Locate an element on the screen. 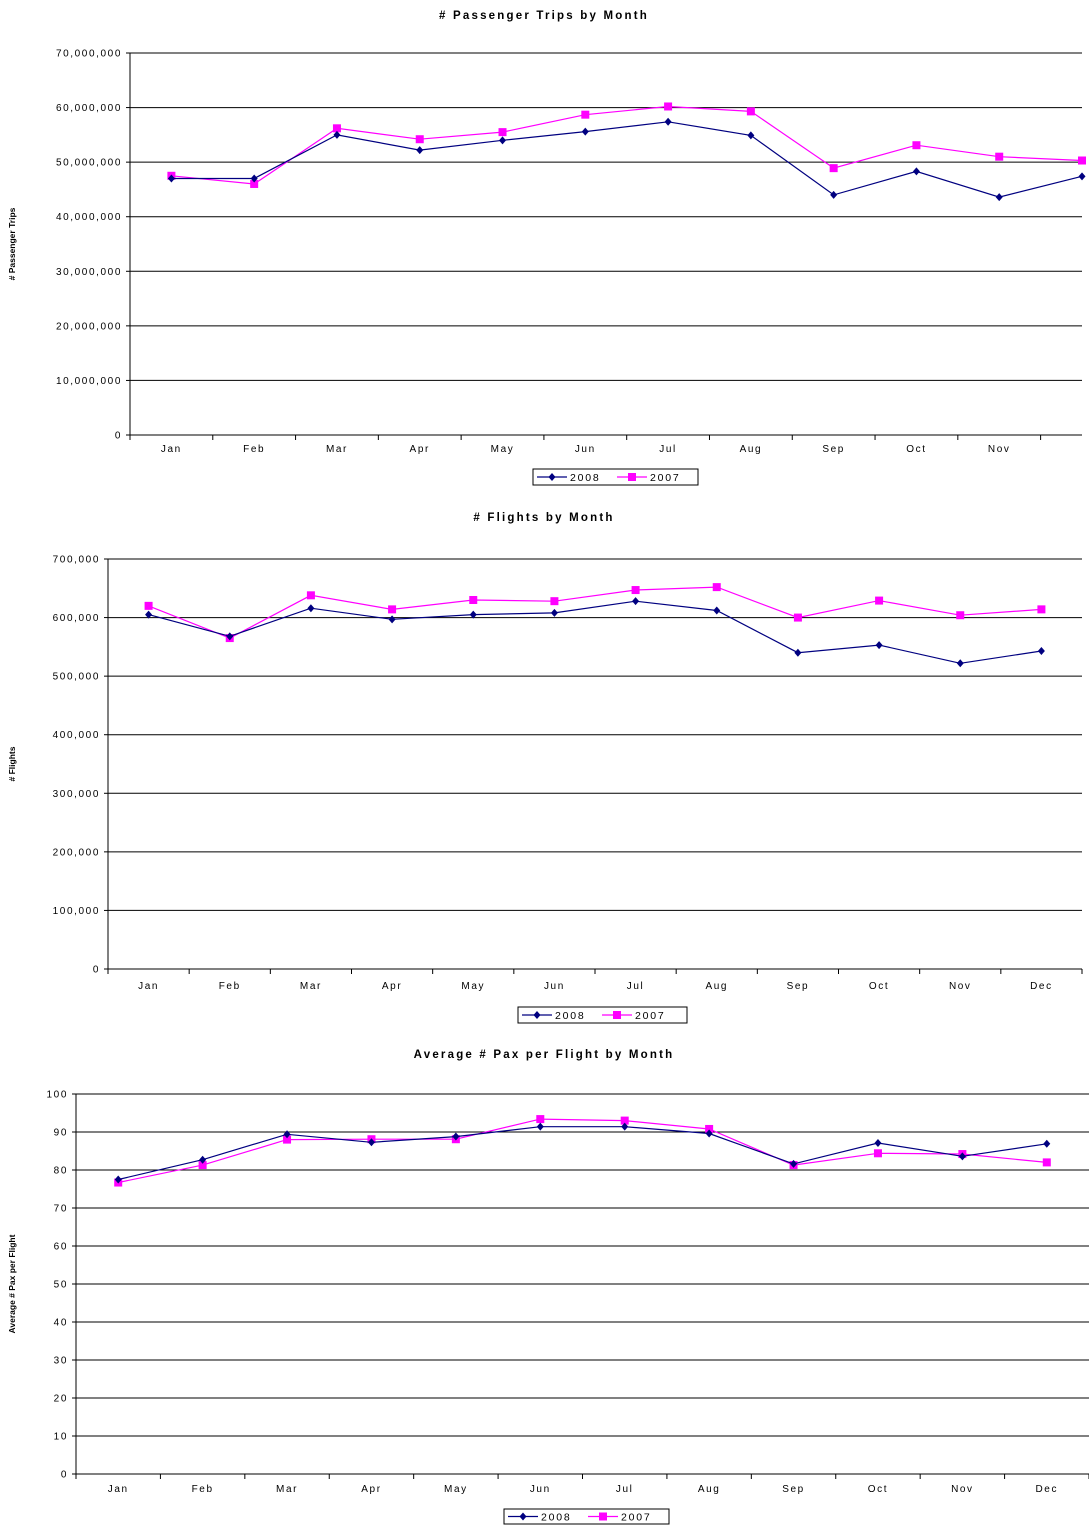 This screenshot has width=1089, height=1526. y-tick-label: 20 is located at coordinates (61, 1399).